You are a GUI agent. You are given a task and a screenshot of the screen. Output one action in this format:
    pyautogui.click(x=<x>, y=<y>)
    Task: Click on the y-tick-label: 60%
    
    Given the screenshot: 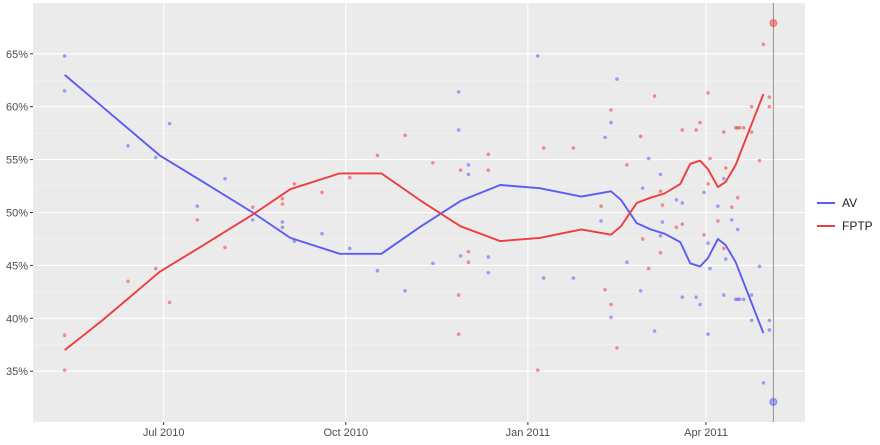 What is the action you would take?
    pyautogui.click(x=17, y=108)
    